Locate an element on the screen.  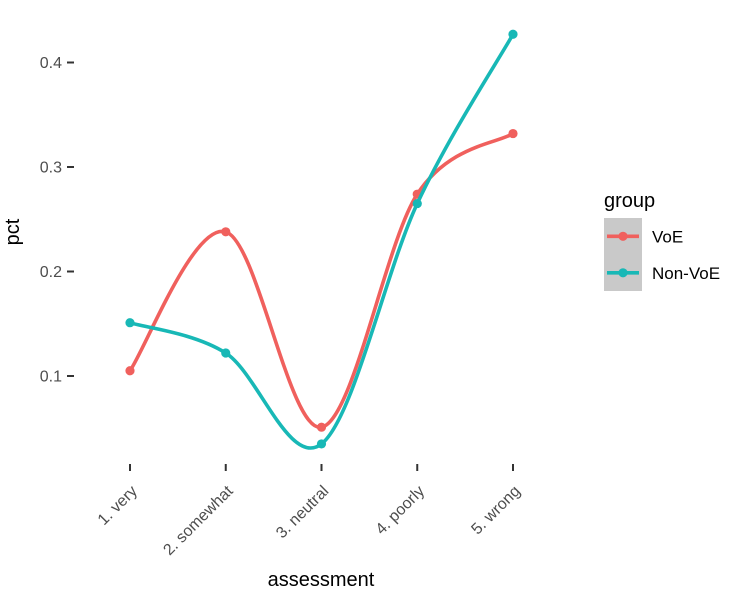
legend-key-point-non-voe is located at coordinates (623, 273).